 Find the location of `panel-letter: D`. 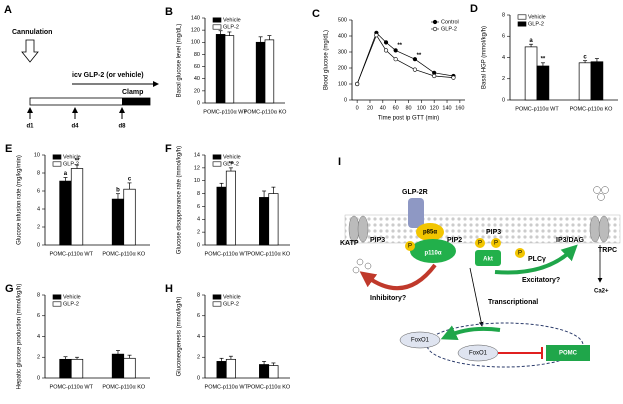

panel-letter: D is located at coordinates (474, 9).